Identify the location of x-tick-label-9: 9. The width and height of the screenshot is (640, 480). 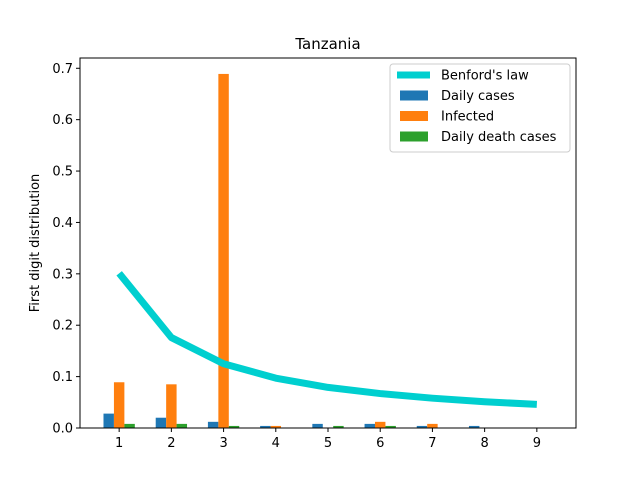
(537, 443).